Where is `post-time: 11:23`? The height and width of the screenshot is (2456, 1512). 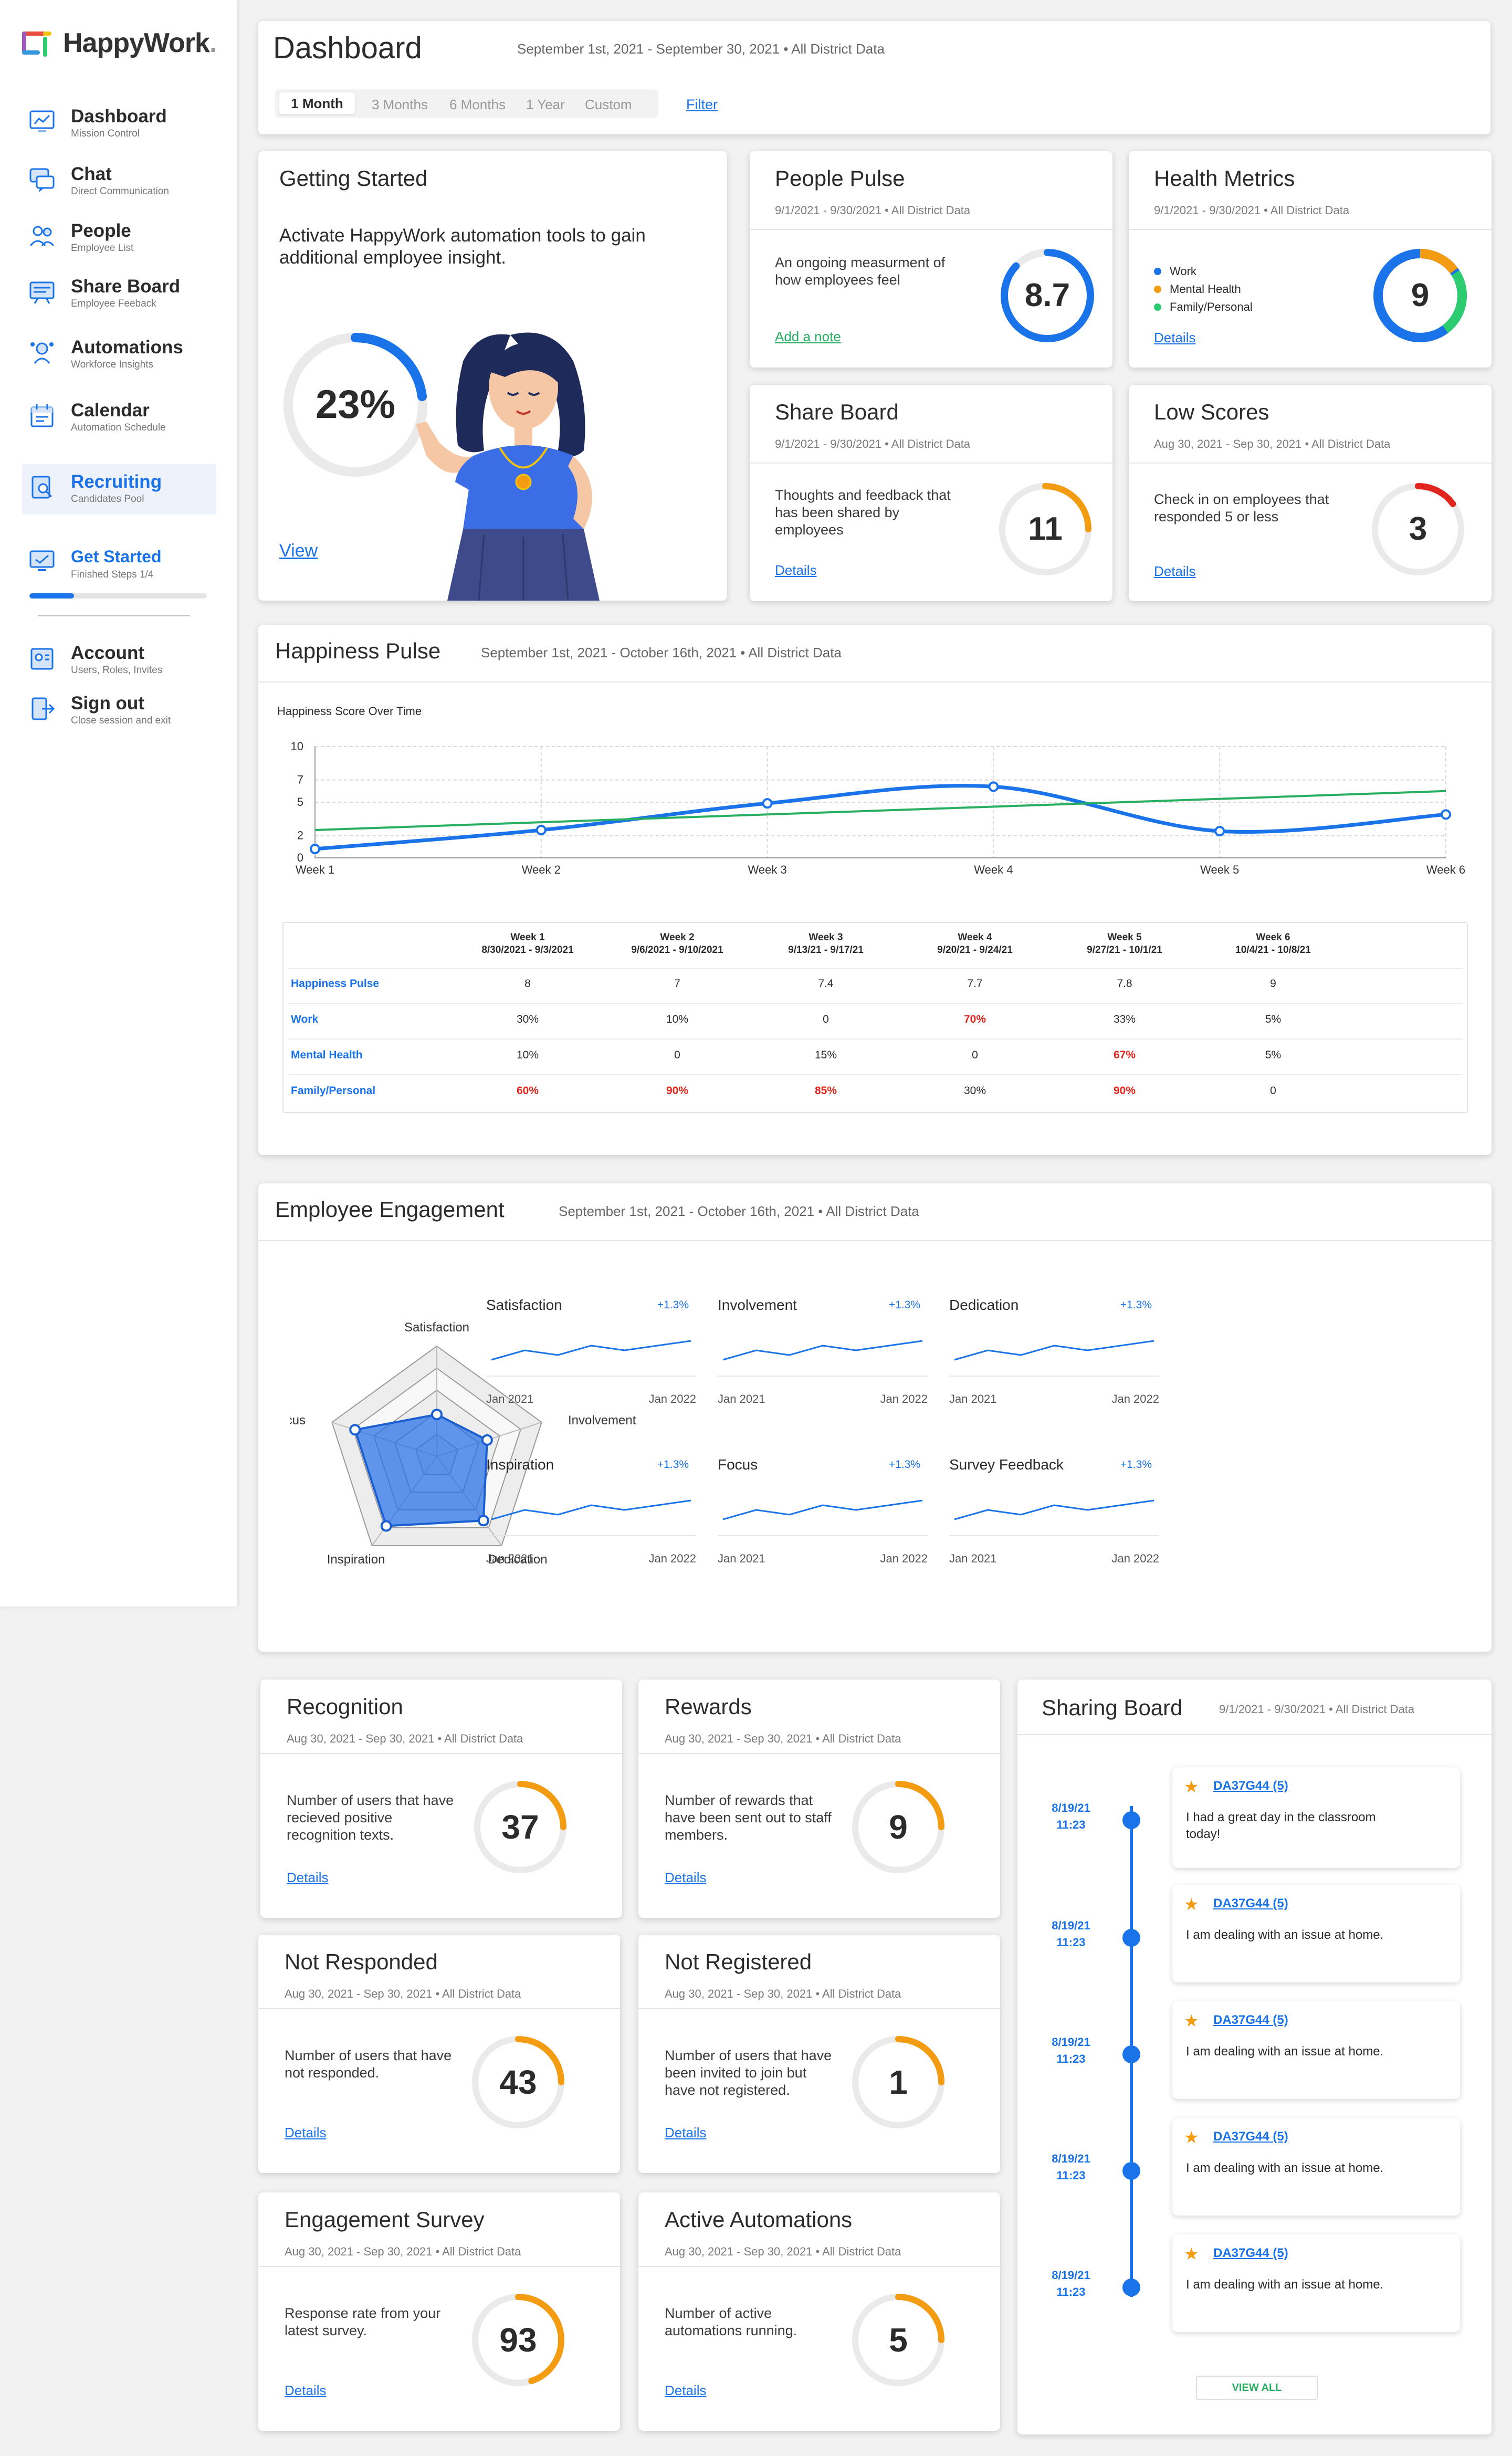
post-time: 11:23 is located at coordinates (1071, 1942).